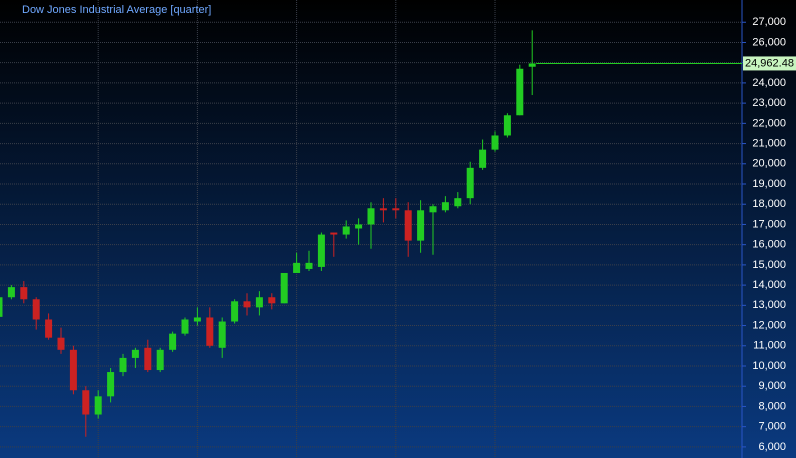  What do you see at coordinates (769, 325) in the screenshot?
I see `y-tick-label: 12,000` at bounding box center [769, 325].